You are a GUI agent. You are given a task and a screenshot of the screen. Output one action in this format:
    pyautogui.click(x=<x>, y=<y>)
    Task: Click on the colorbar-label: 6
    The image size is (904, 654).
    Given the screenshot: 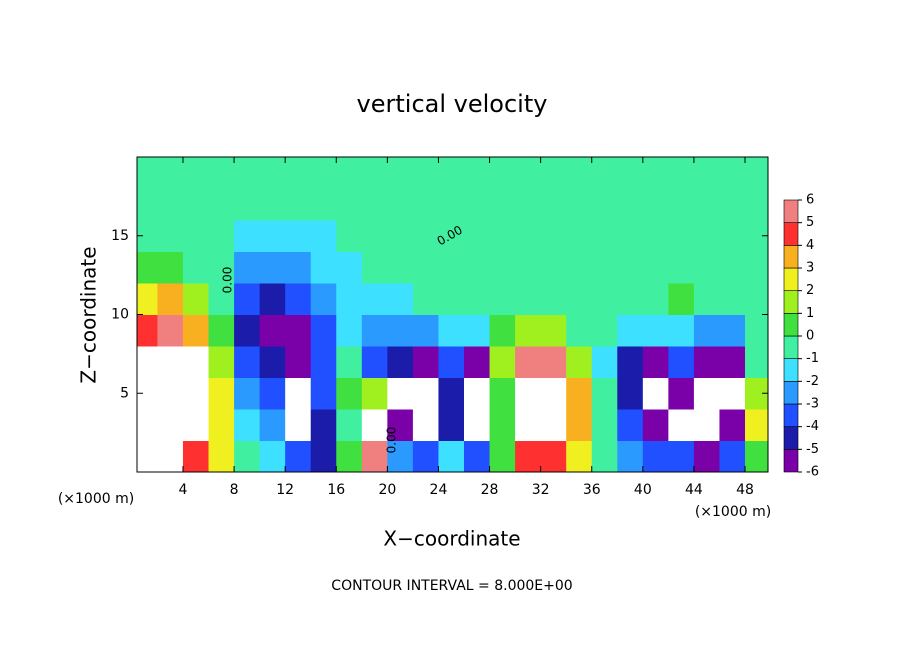 What is the action you would take?
    pyautogui.click(x=810, y=200)
    